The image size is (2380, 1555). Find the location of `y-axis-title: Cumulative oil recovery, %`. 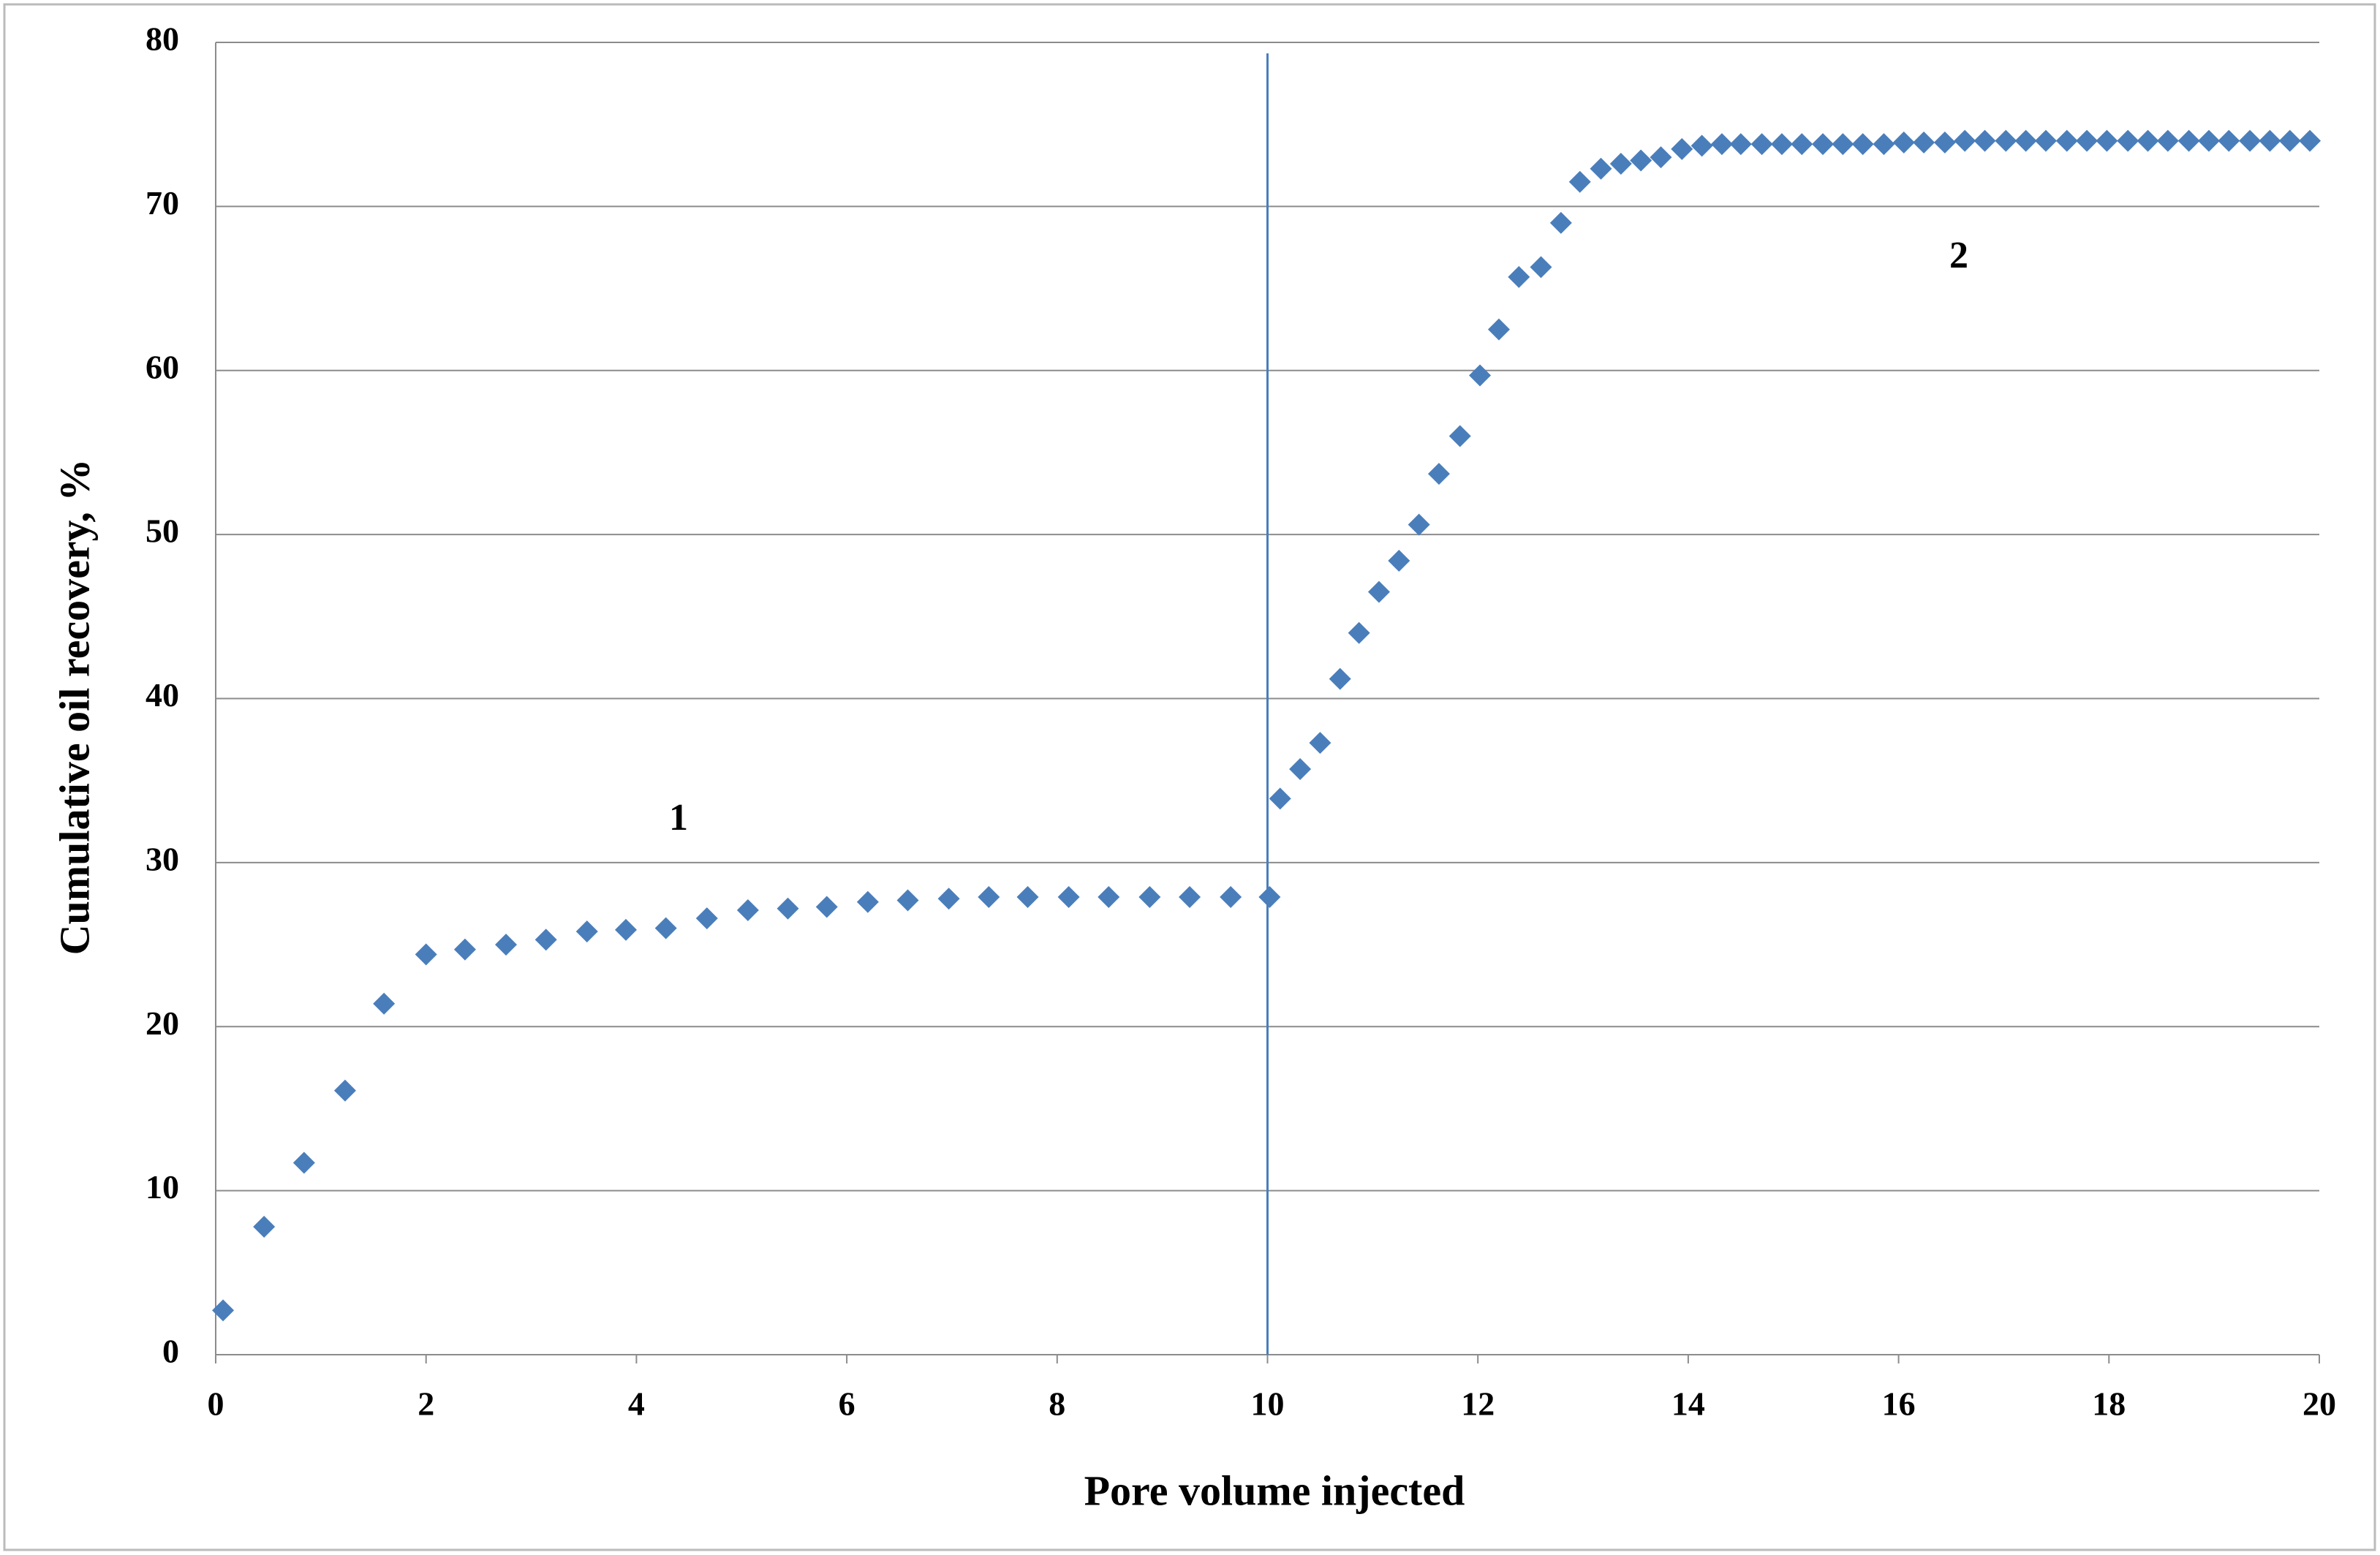

y-axis-title: Cumulative oil recovery, % is located at coordinates (74, 707).